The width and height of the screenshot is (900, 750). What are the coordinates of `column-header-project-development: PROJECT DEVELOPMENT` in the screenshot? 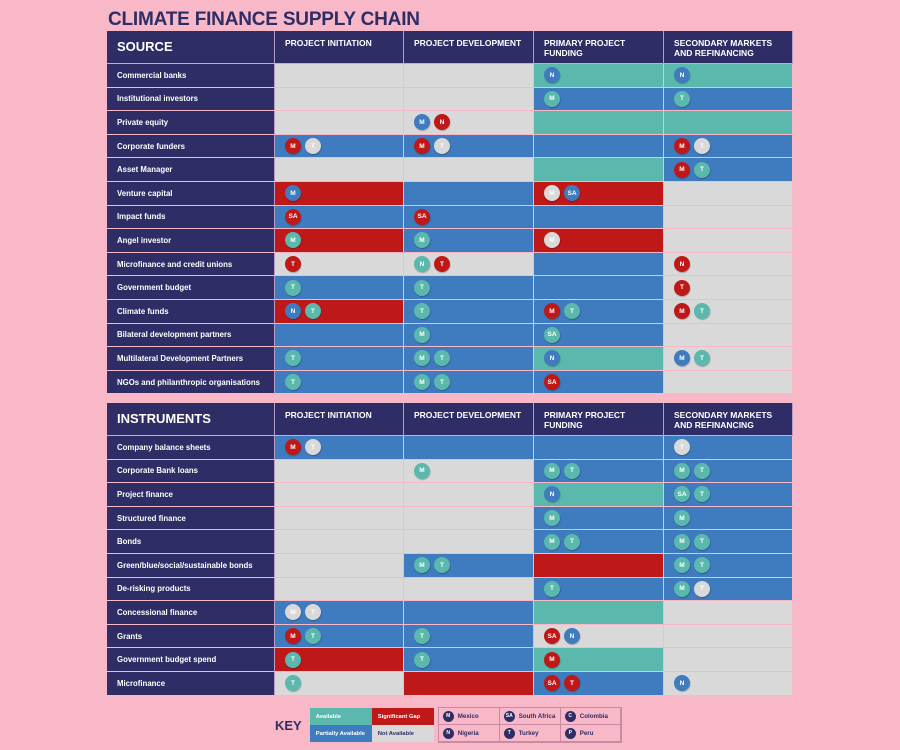 It's located at (469, 47).